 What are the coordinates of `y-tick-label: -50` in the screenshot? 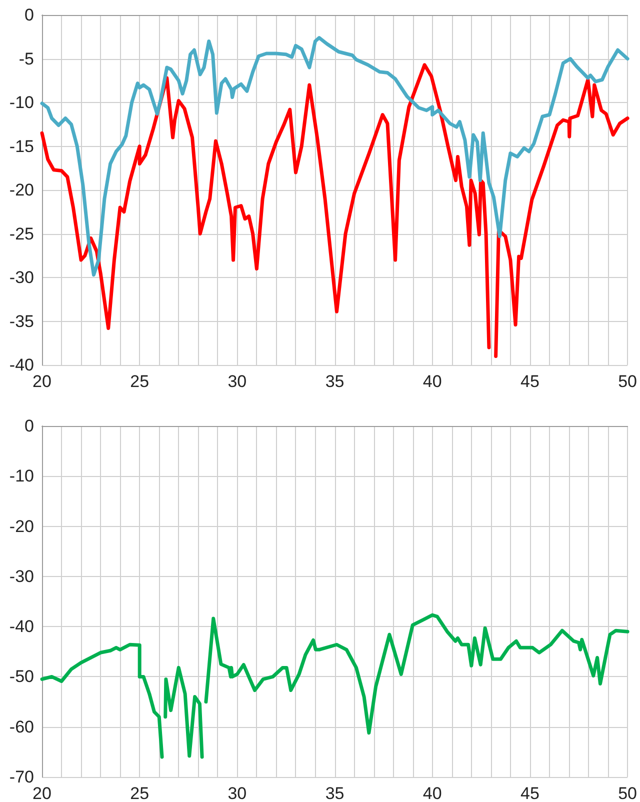 It's located at (21, 676).